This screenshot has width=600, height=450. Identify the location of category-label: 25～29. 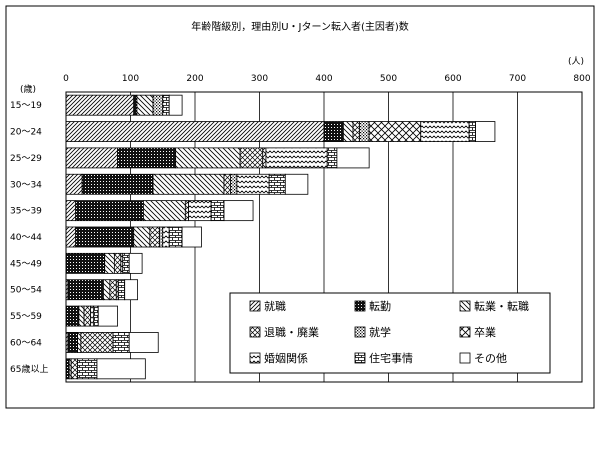
(26, 159).